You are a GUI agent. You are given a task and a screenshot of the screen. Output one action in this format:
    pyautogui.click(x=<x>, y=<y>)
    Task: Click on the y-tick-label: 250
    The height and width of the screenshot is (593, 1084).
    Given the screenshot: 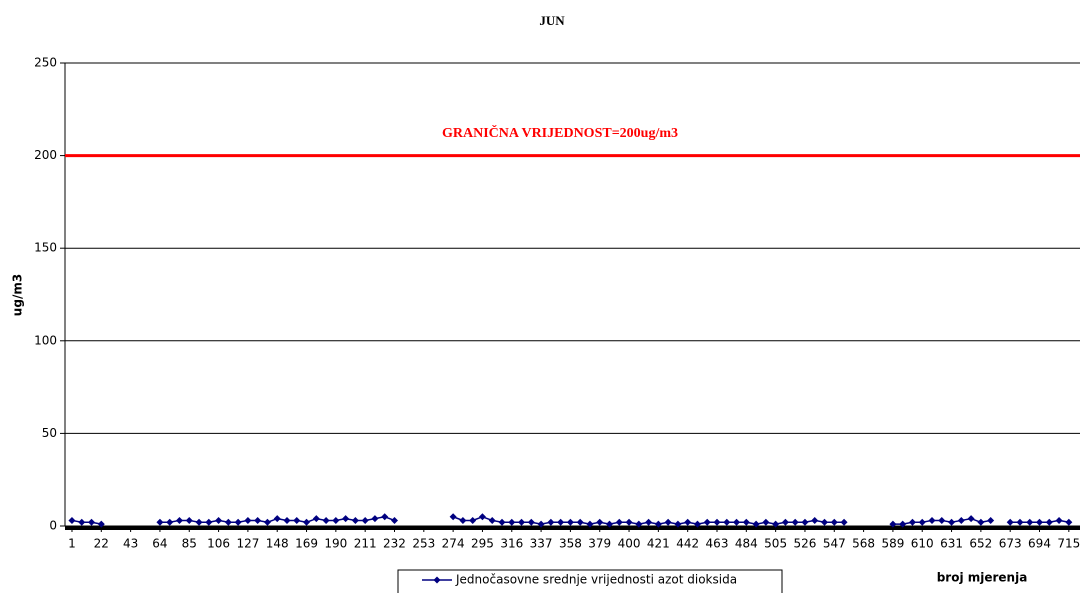 What is the action you would take?
    pyautogui.click(x=45, y=63)
    